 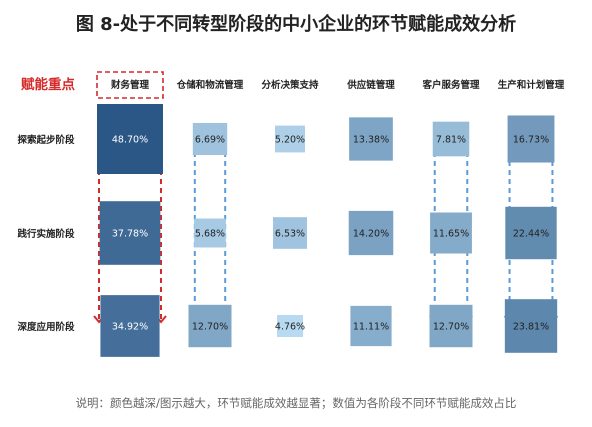 I want to click on value-label-r2-c6: 22.44%, so click(x=531, y=234).